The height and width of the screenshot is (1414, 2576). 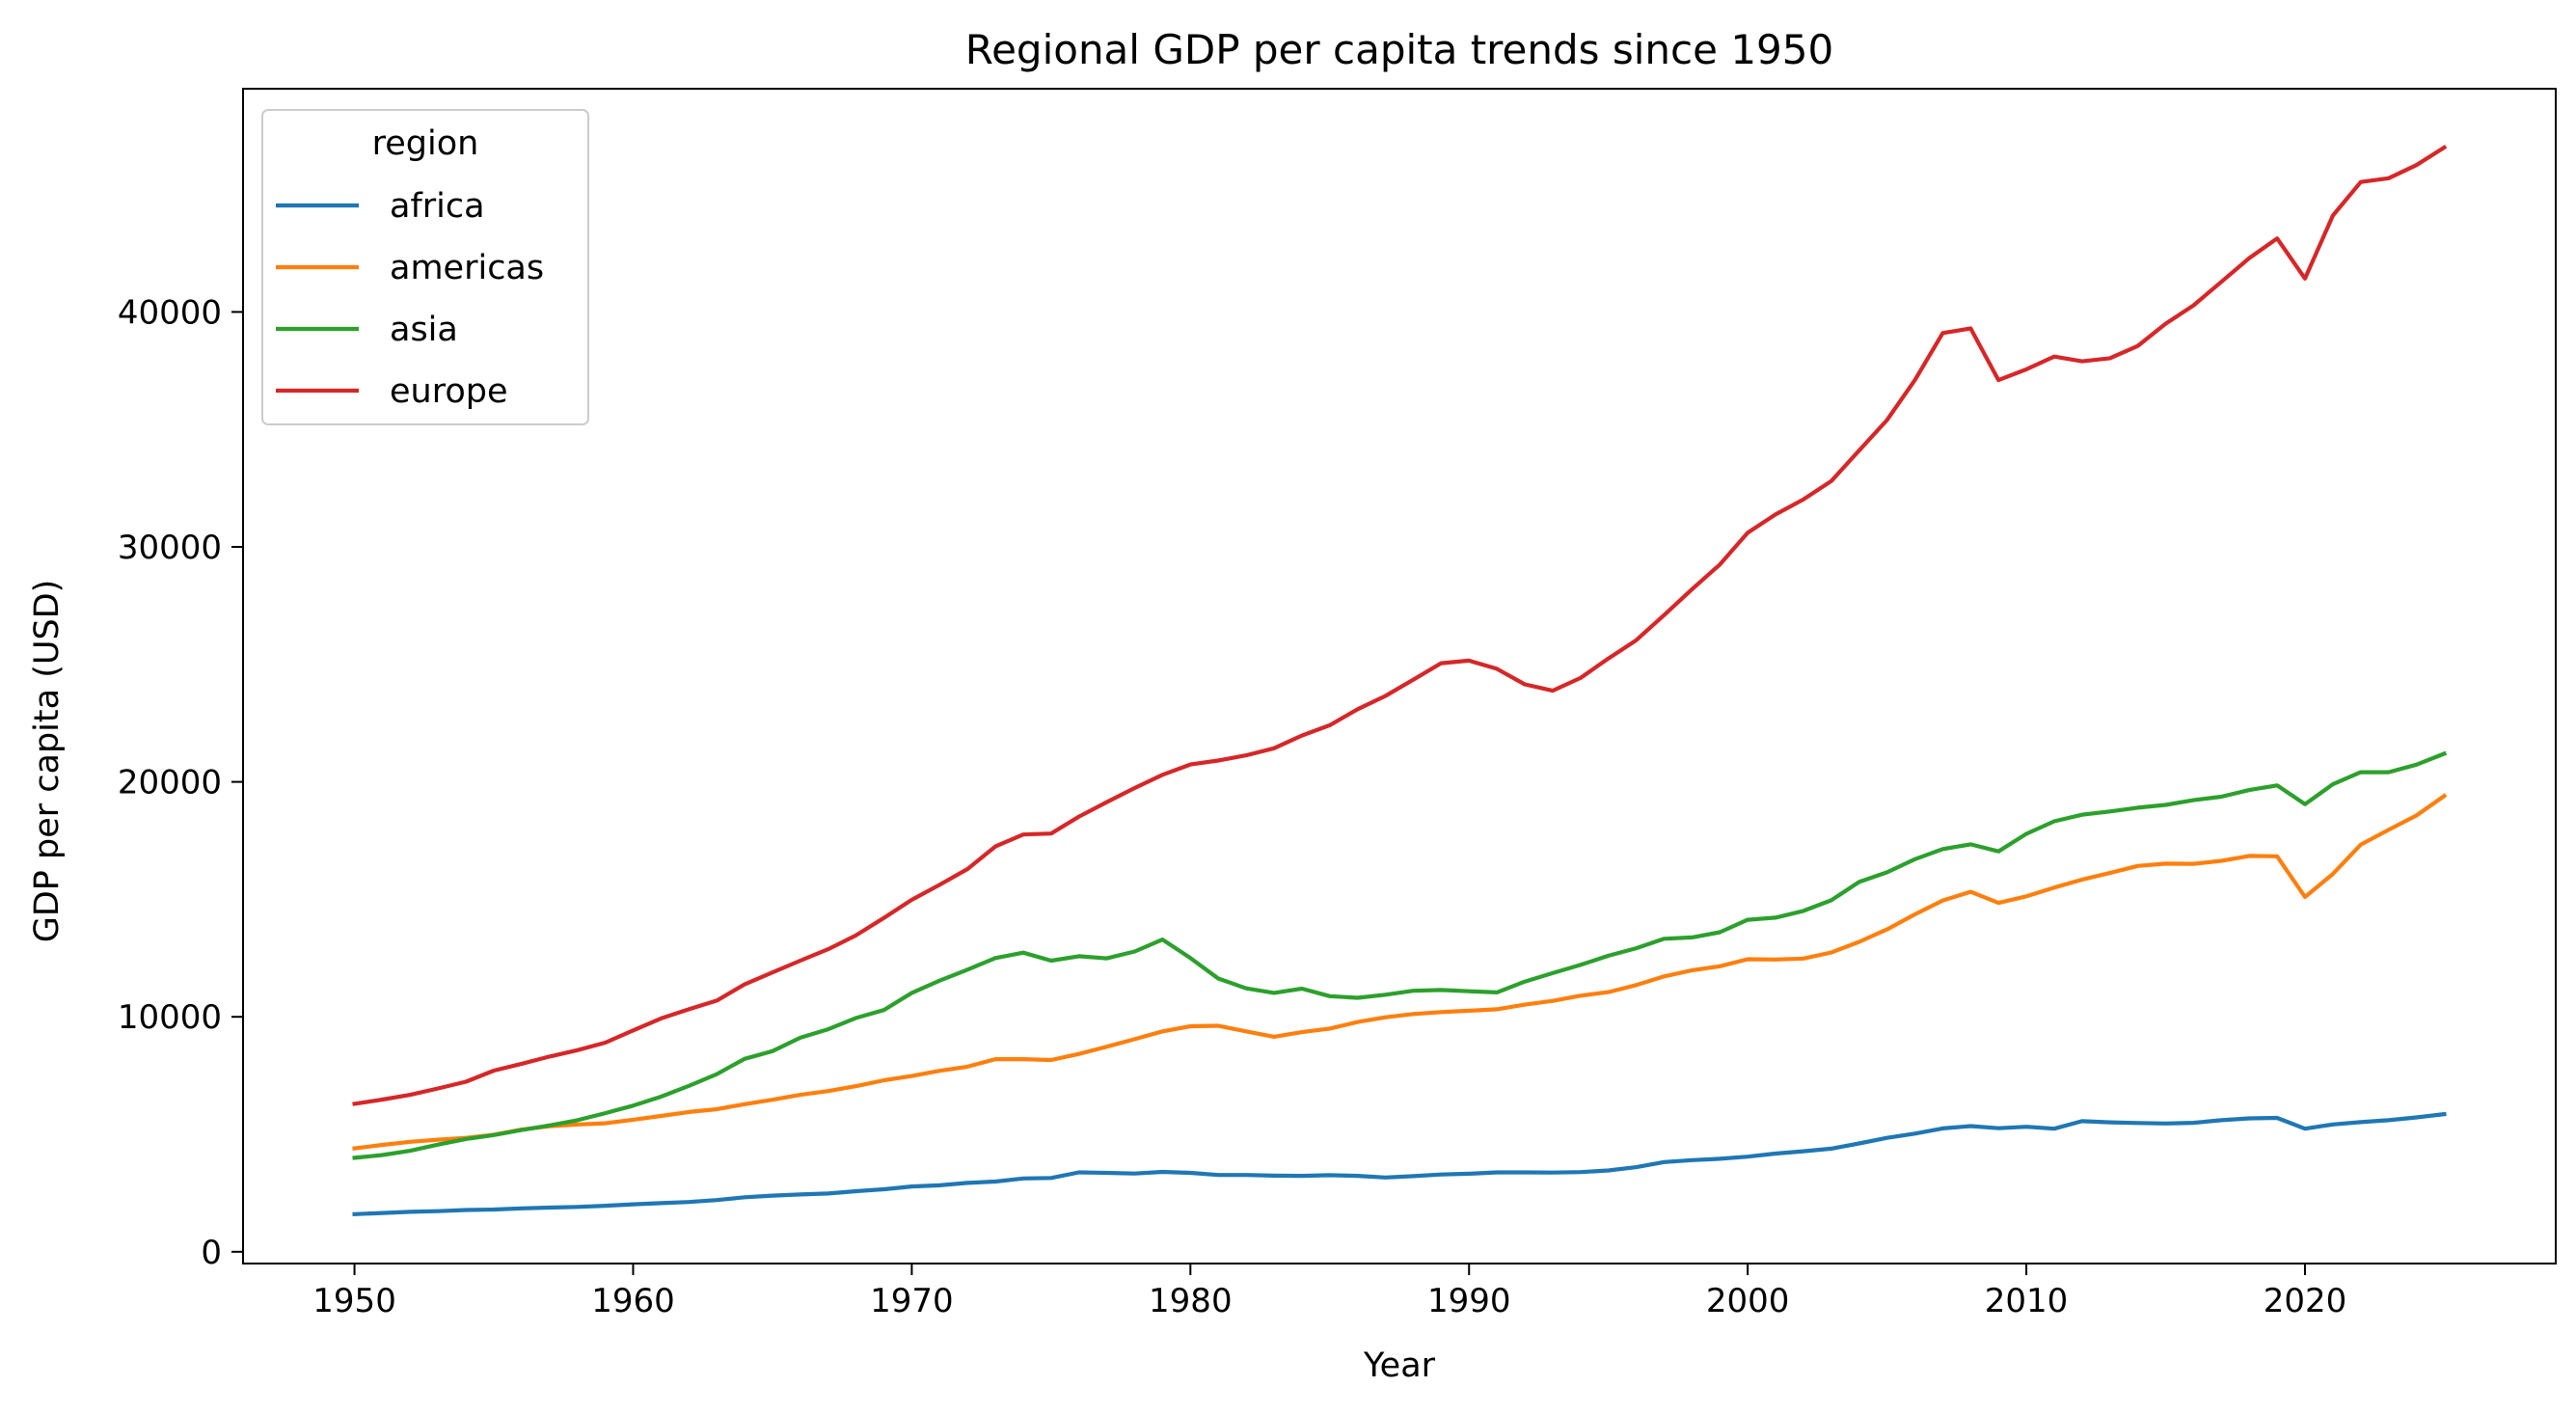 I want to click on y-tick-label: 30000, so click(x=170, y=548).